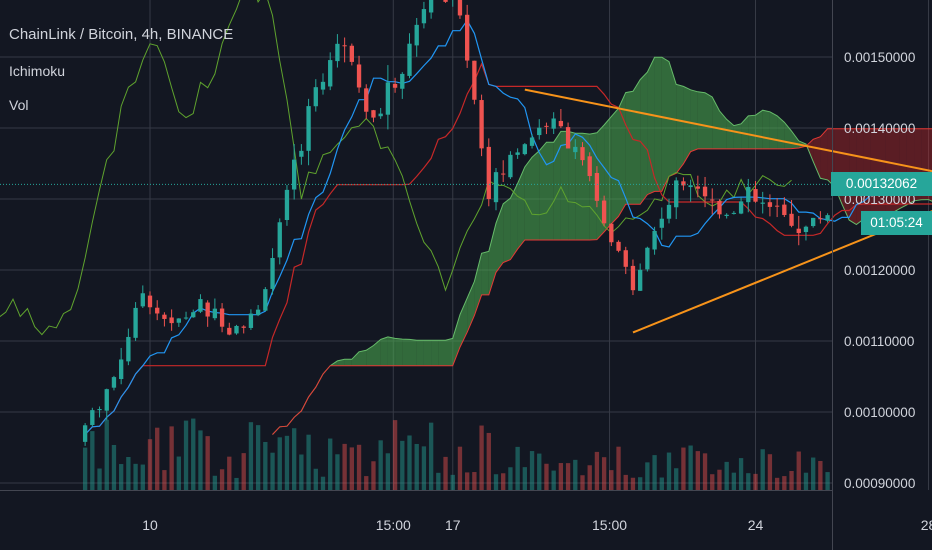  Describe the element at coordinates (879, 483) in the screenshot. I see `y-tick-label: 0.00090000` at that location.